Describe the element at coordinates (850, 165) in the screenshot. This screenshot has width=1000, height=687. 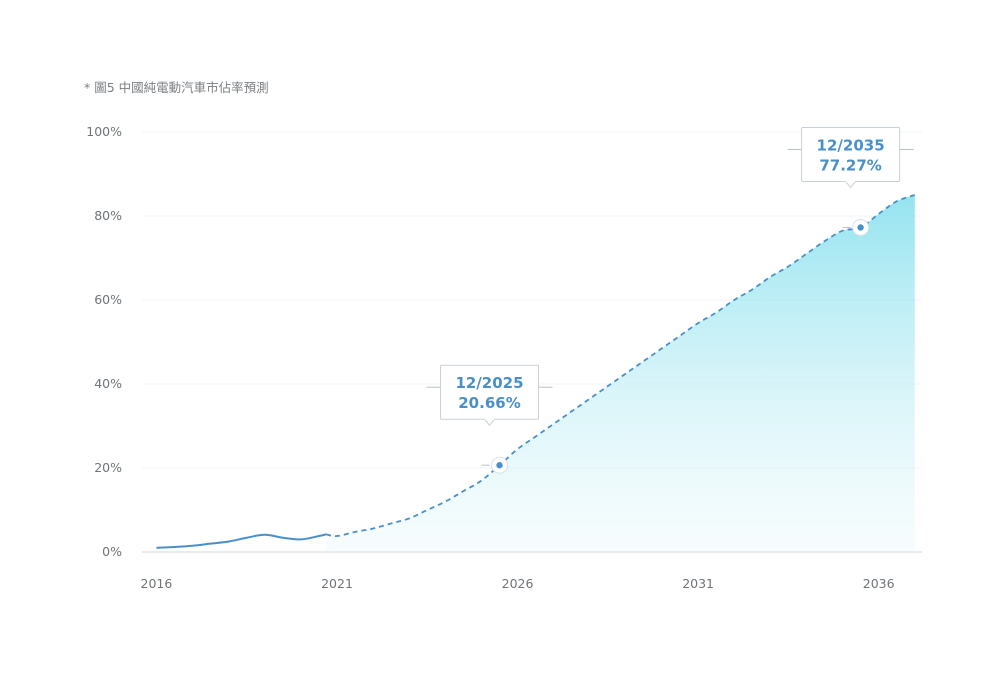
I see `tooltip-value: 77.27%` at that location.